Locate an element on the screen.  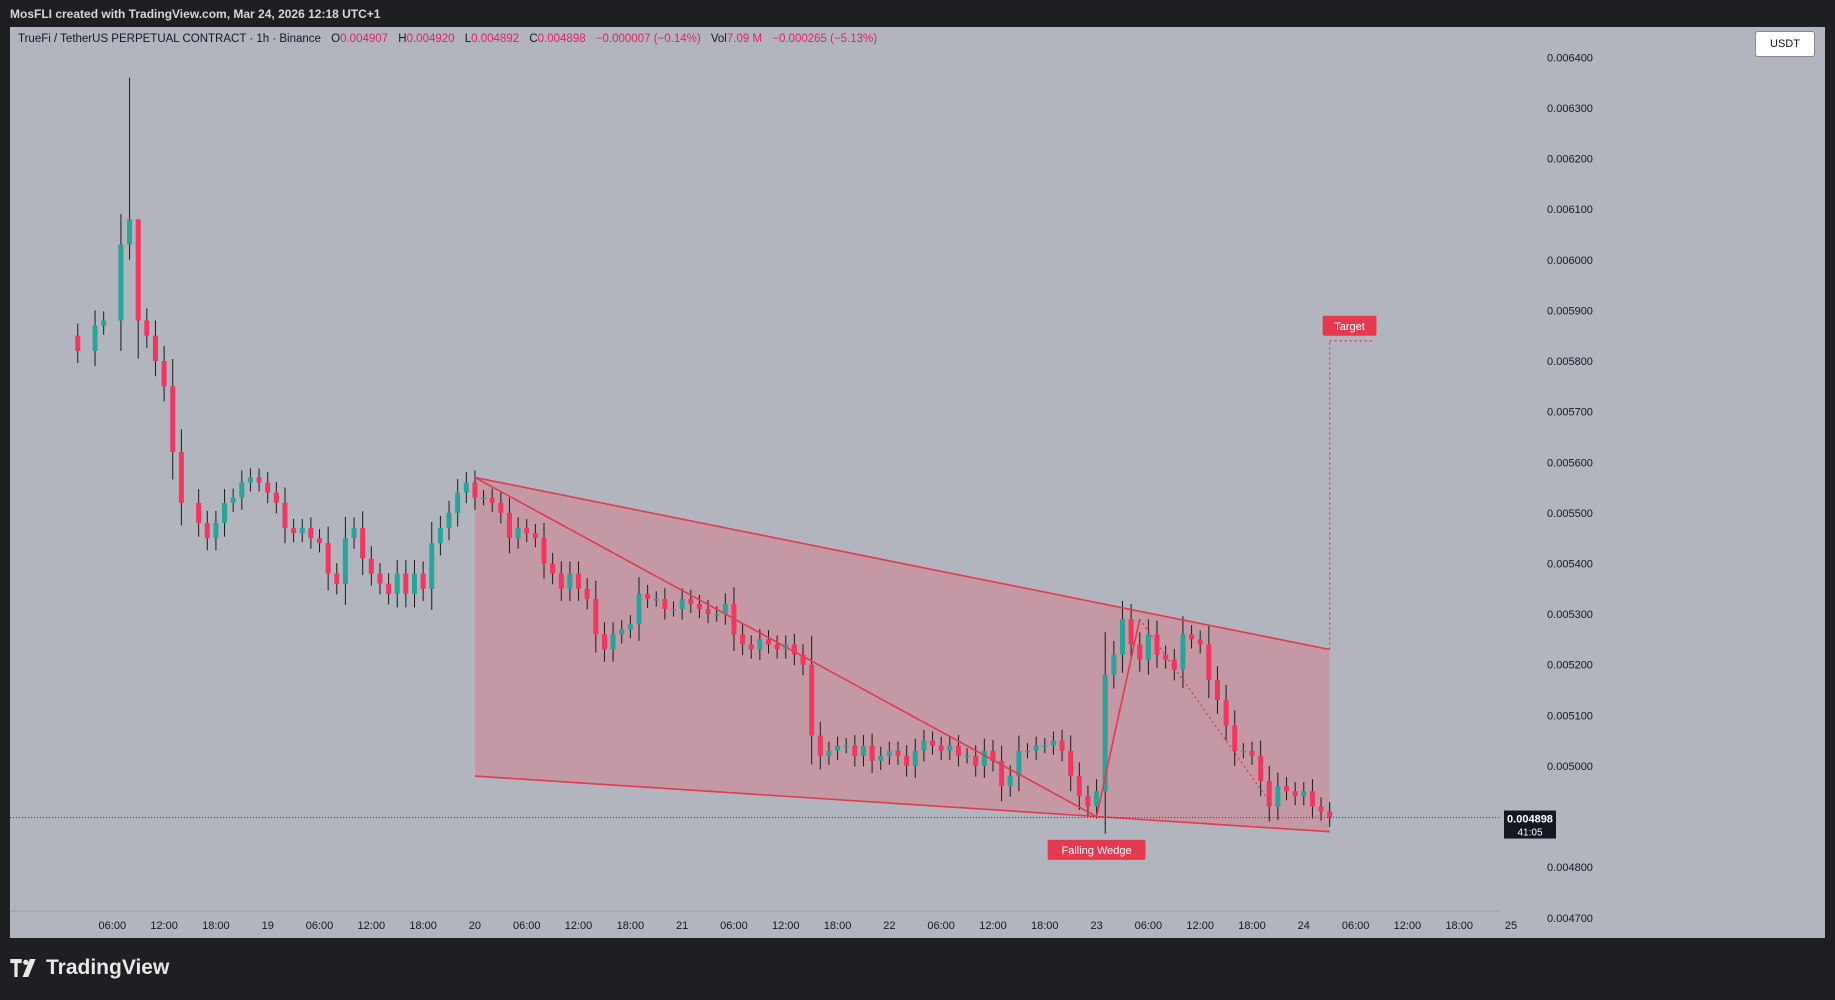
tradingview-logo: TradingView is located at coordinates (89, 968).